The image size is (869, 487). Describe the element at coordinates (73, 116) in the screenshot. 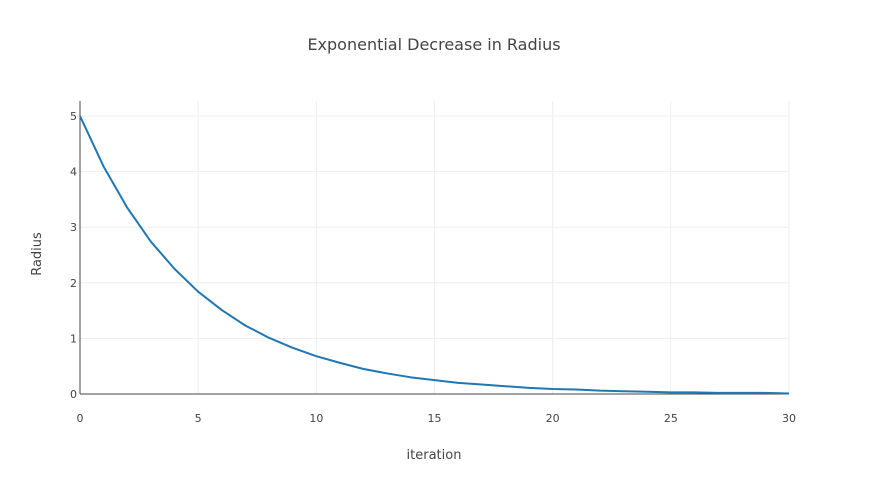

I see `y-tick-label: 5` at that location.